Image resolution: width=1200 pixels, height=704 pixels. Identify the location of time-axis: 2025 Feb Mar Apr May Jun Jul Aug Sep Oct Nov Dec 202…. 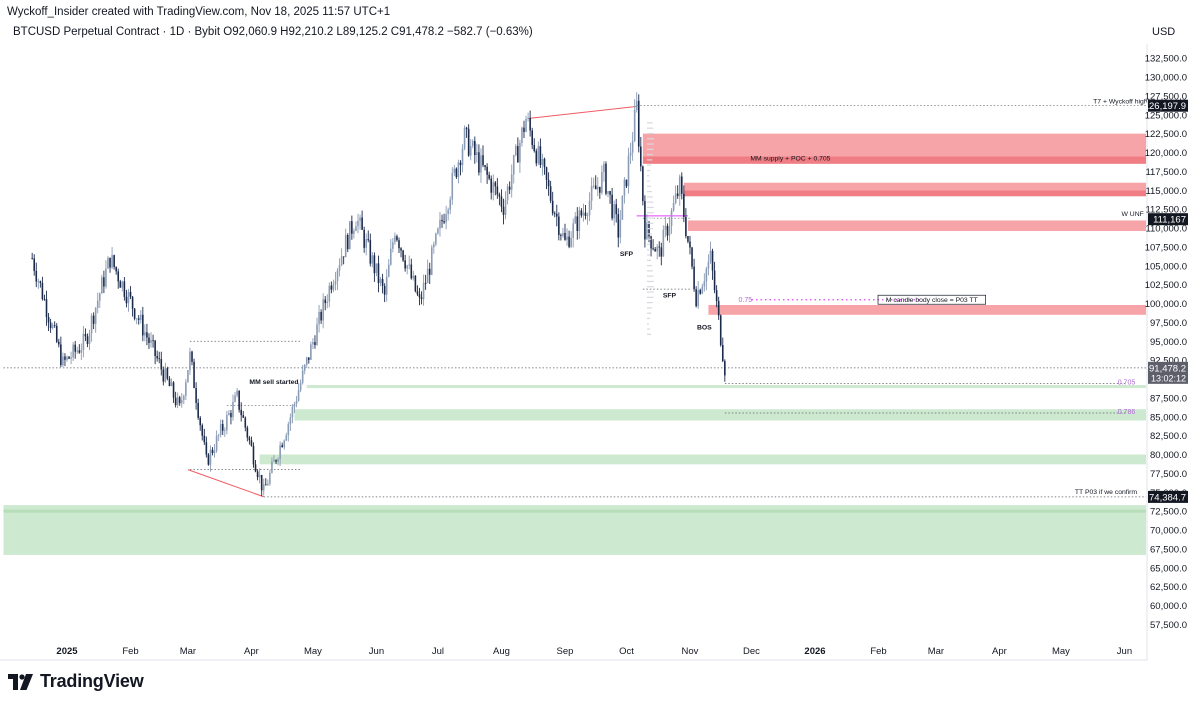
(594, 651).